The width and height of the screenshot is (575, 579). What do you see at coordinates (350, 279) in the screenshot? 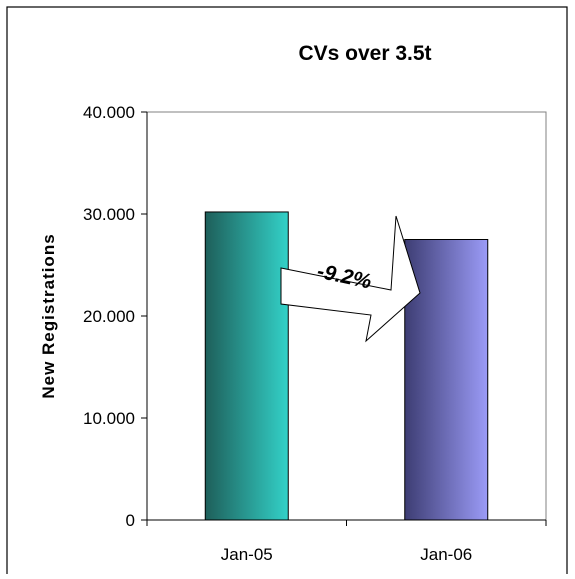
I see `change-arrow-shape` at bounding box center [350, 279].